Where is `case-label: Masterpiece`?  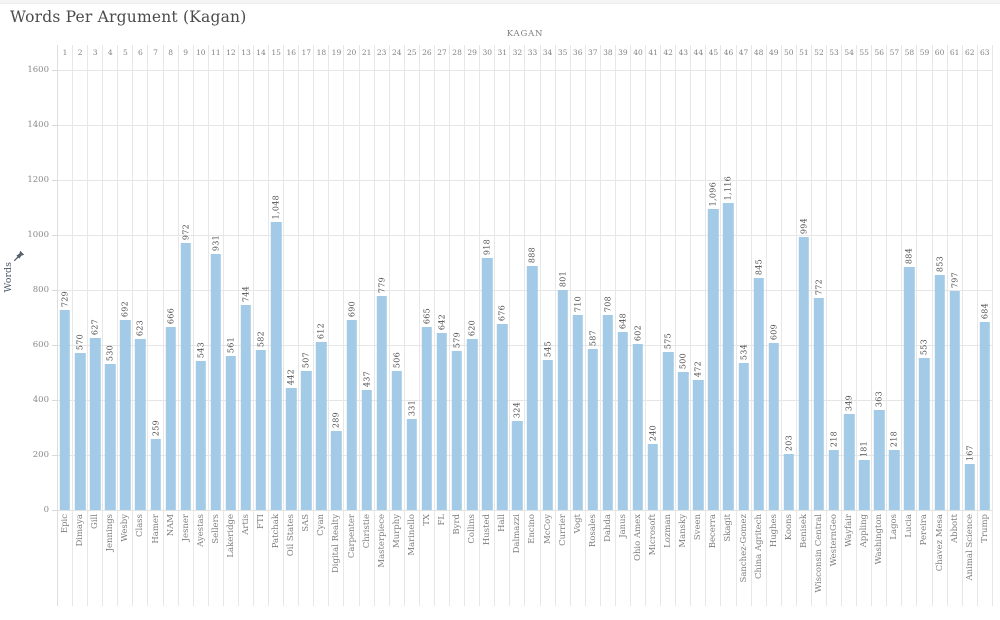
case-label: Masterpiece is located at coordinates (381, 541).